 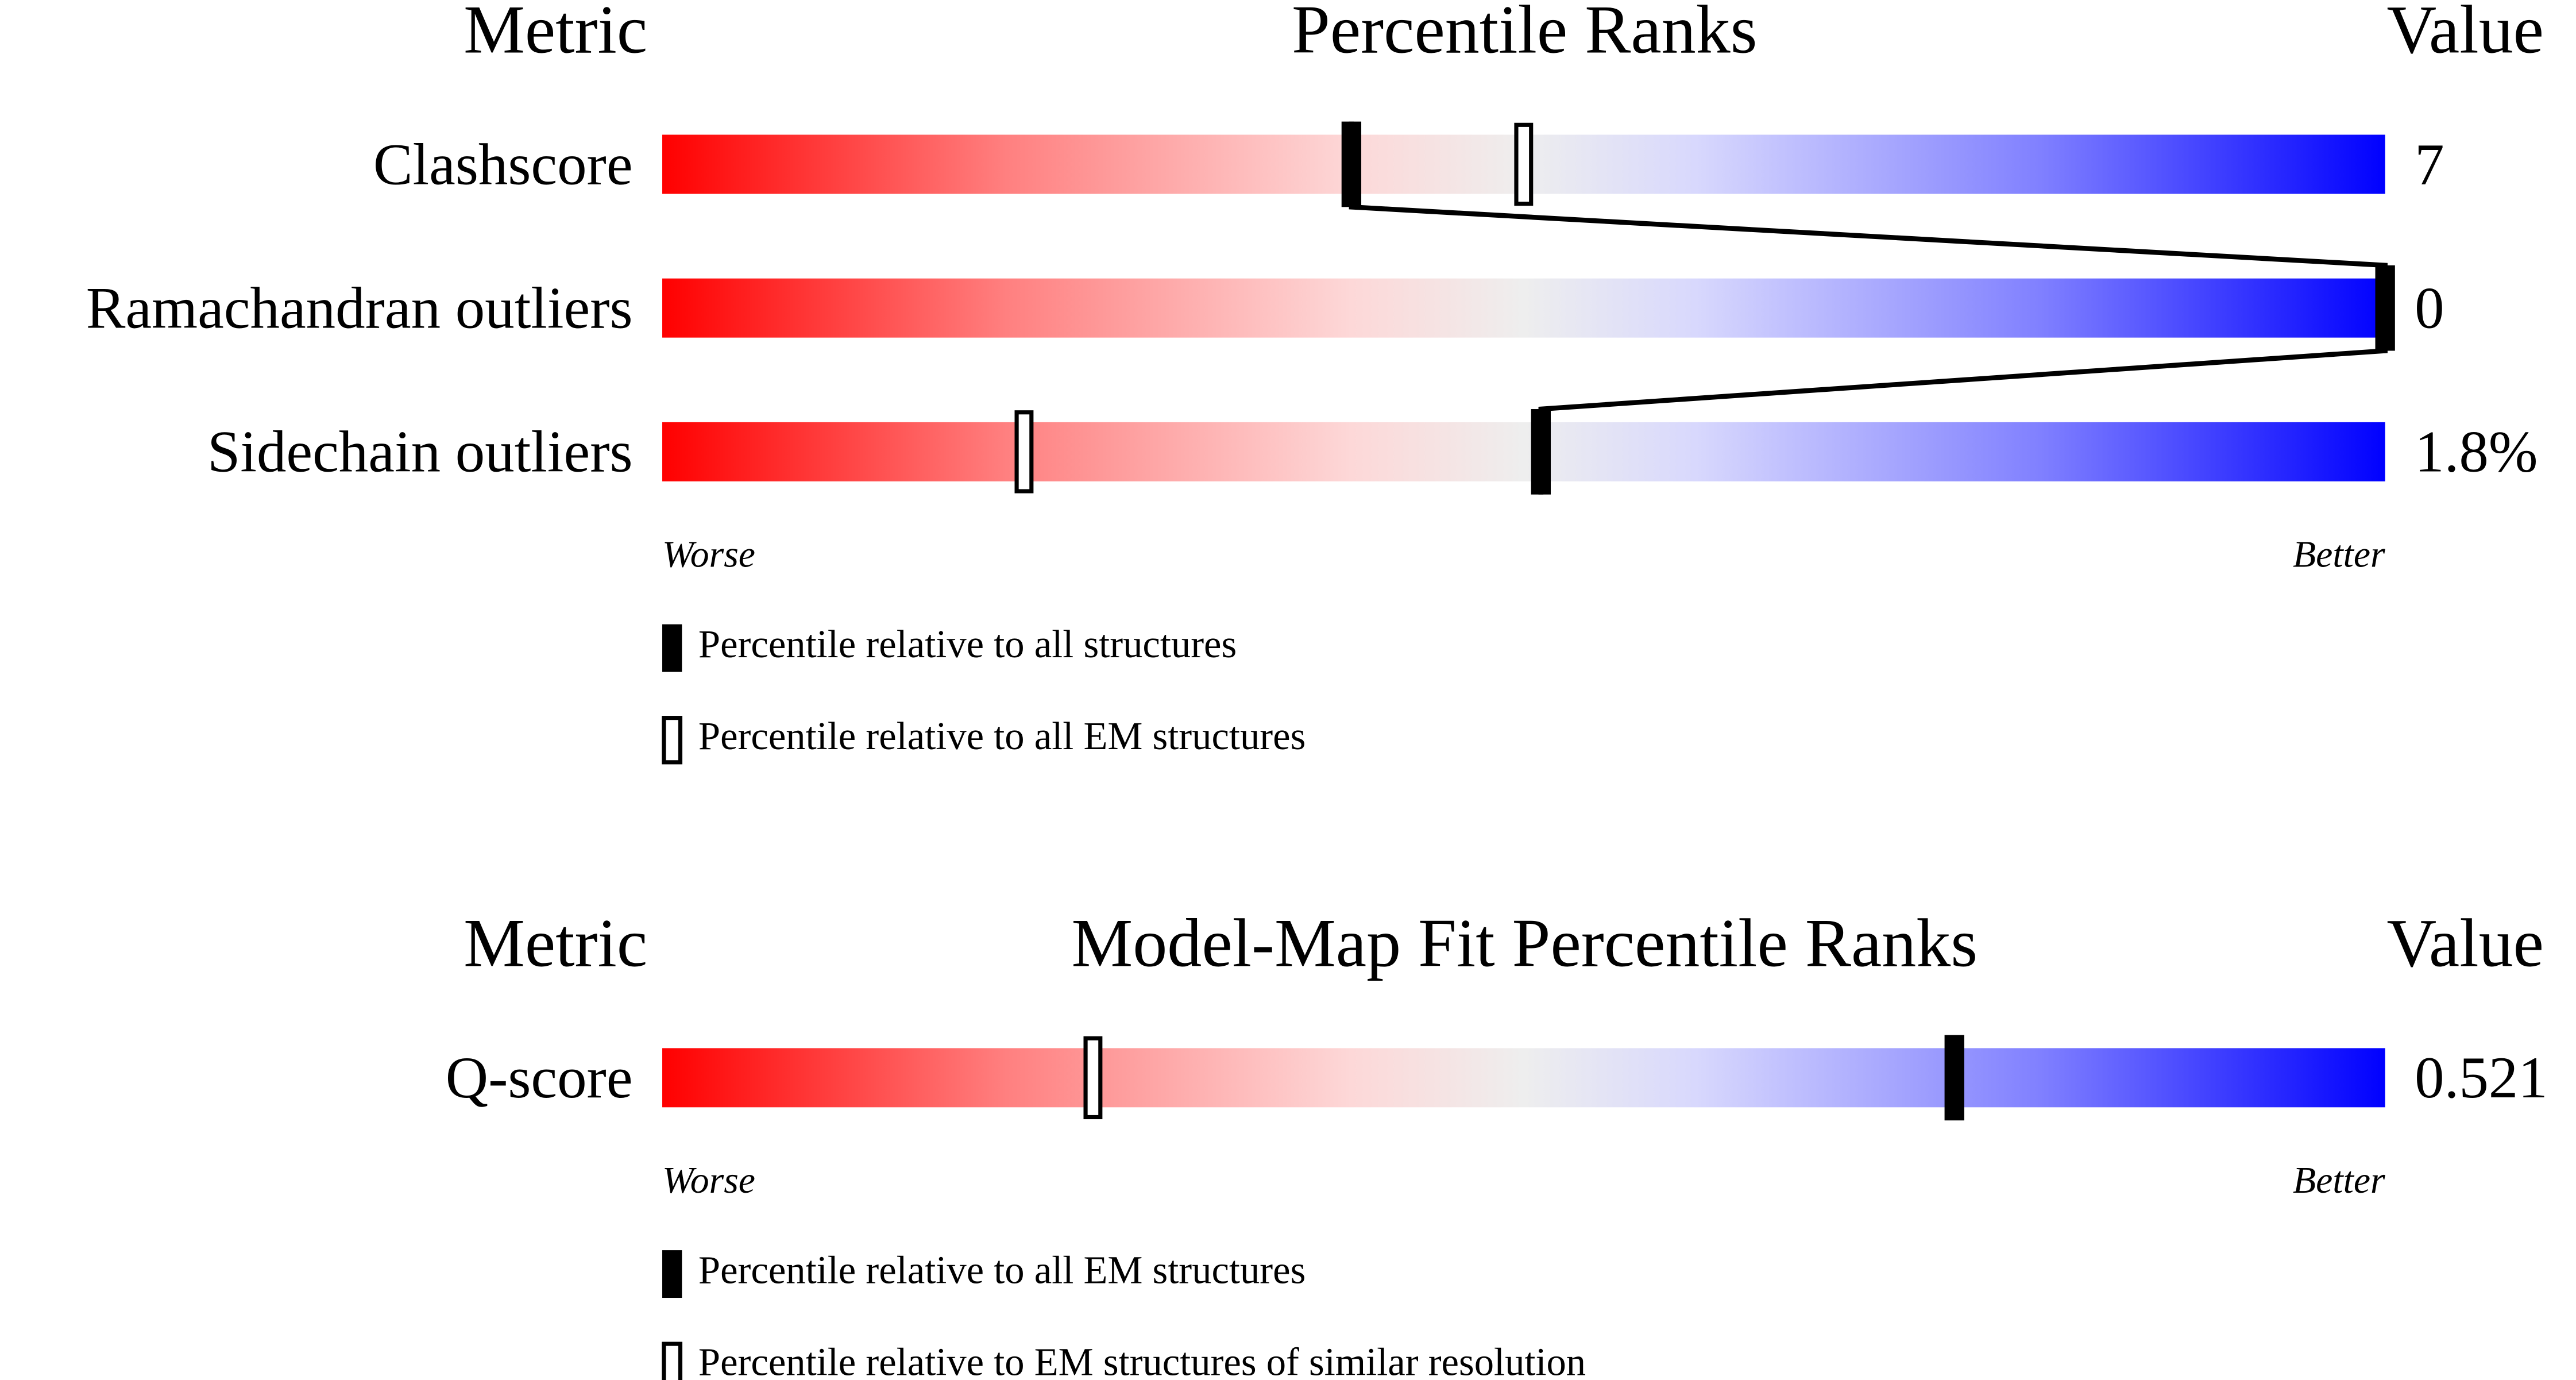 I want to click on metric-label: Clashscore, so click(x=503, y=164).